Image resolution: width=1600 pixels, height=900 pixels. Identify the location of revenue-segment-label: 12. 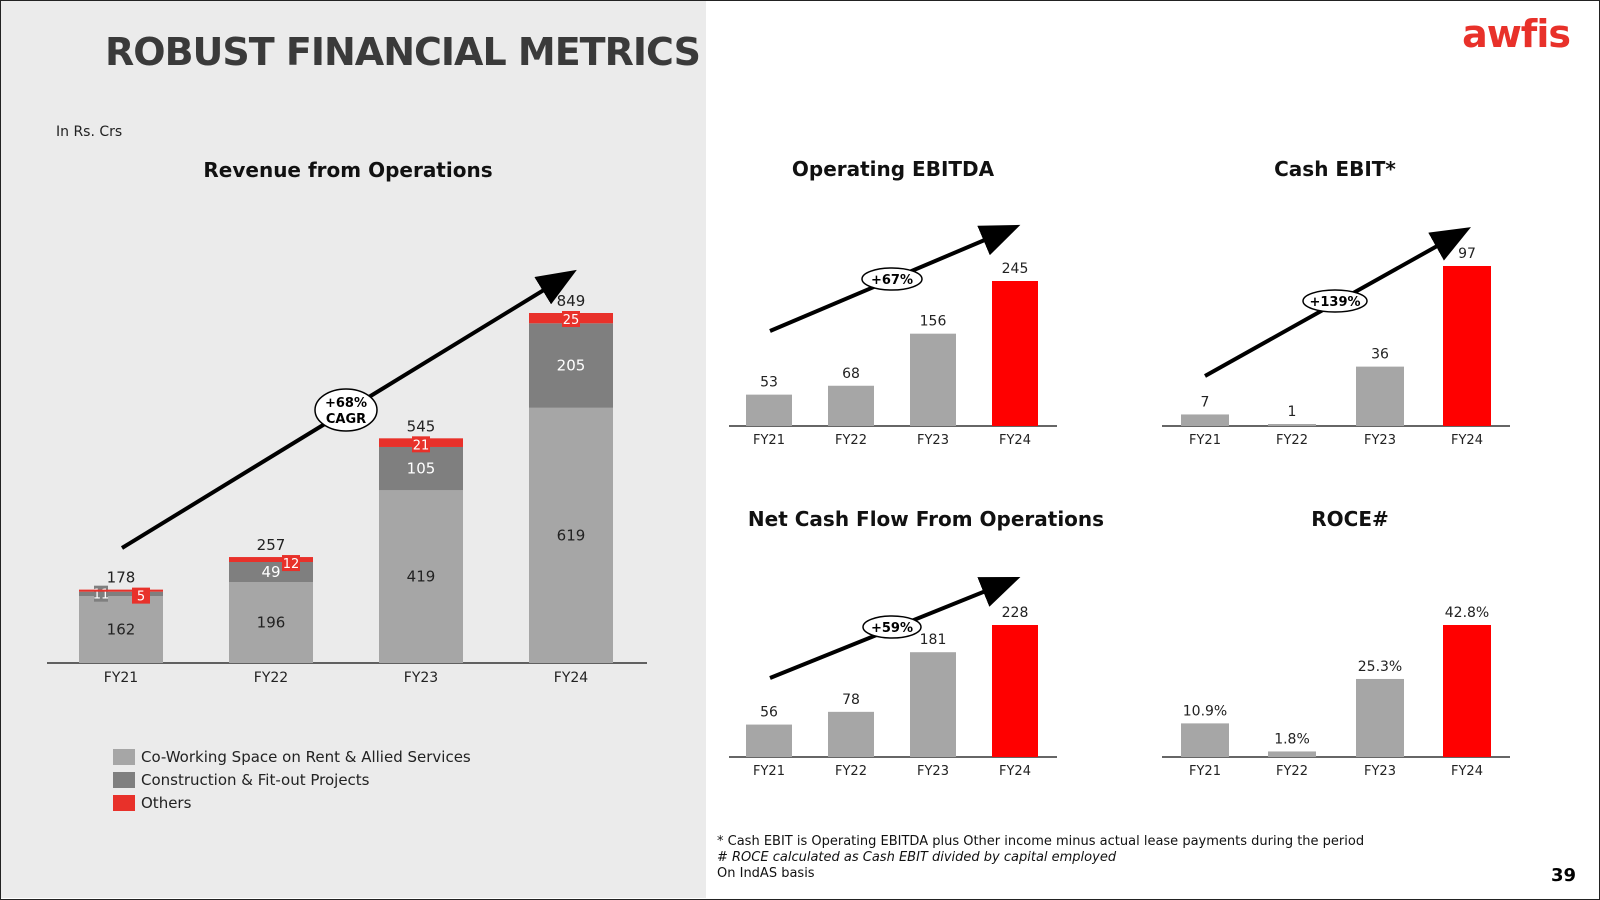
(291, 564).